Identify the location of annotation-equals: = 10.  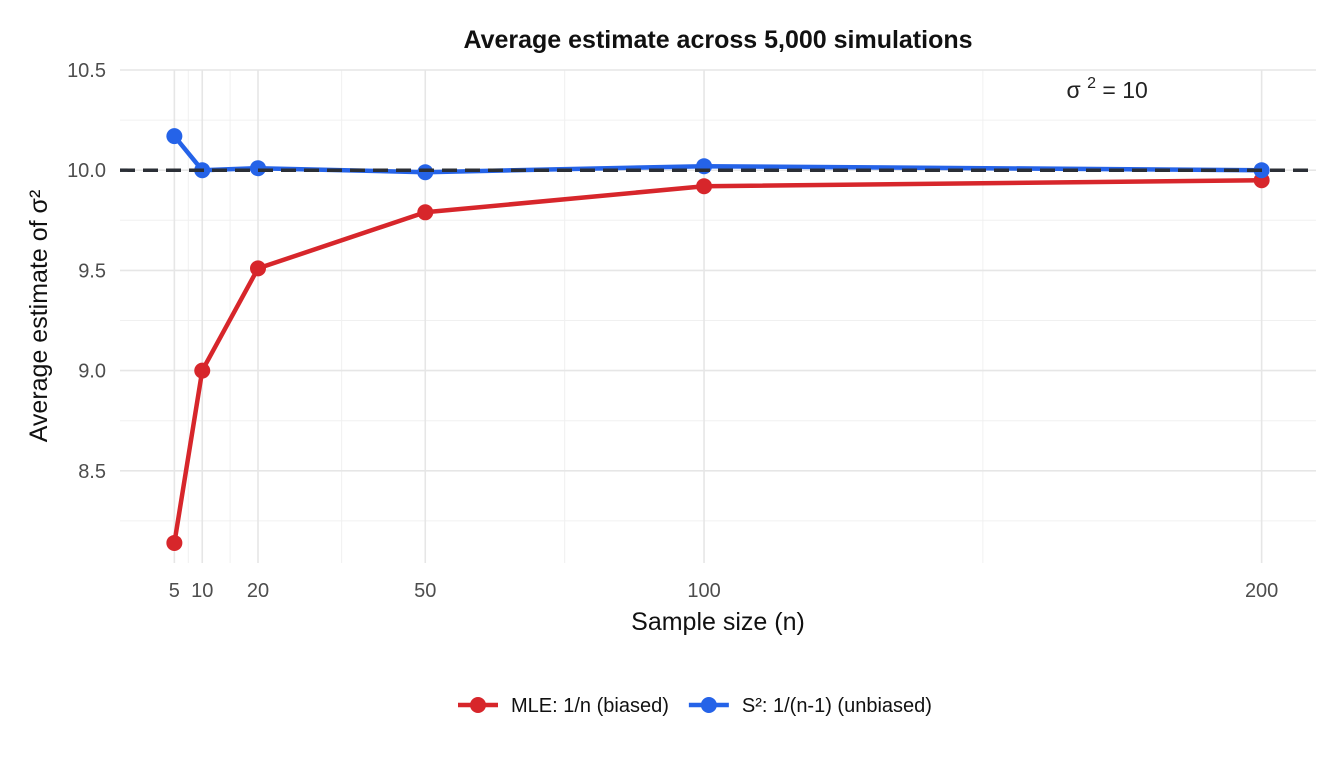
(1124, 90).